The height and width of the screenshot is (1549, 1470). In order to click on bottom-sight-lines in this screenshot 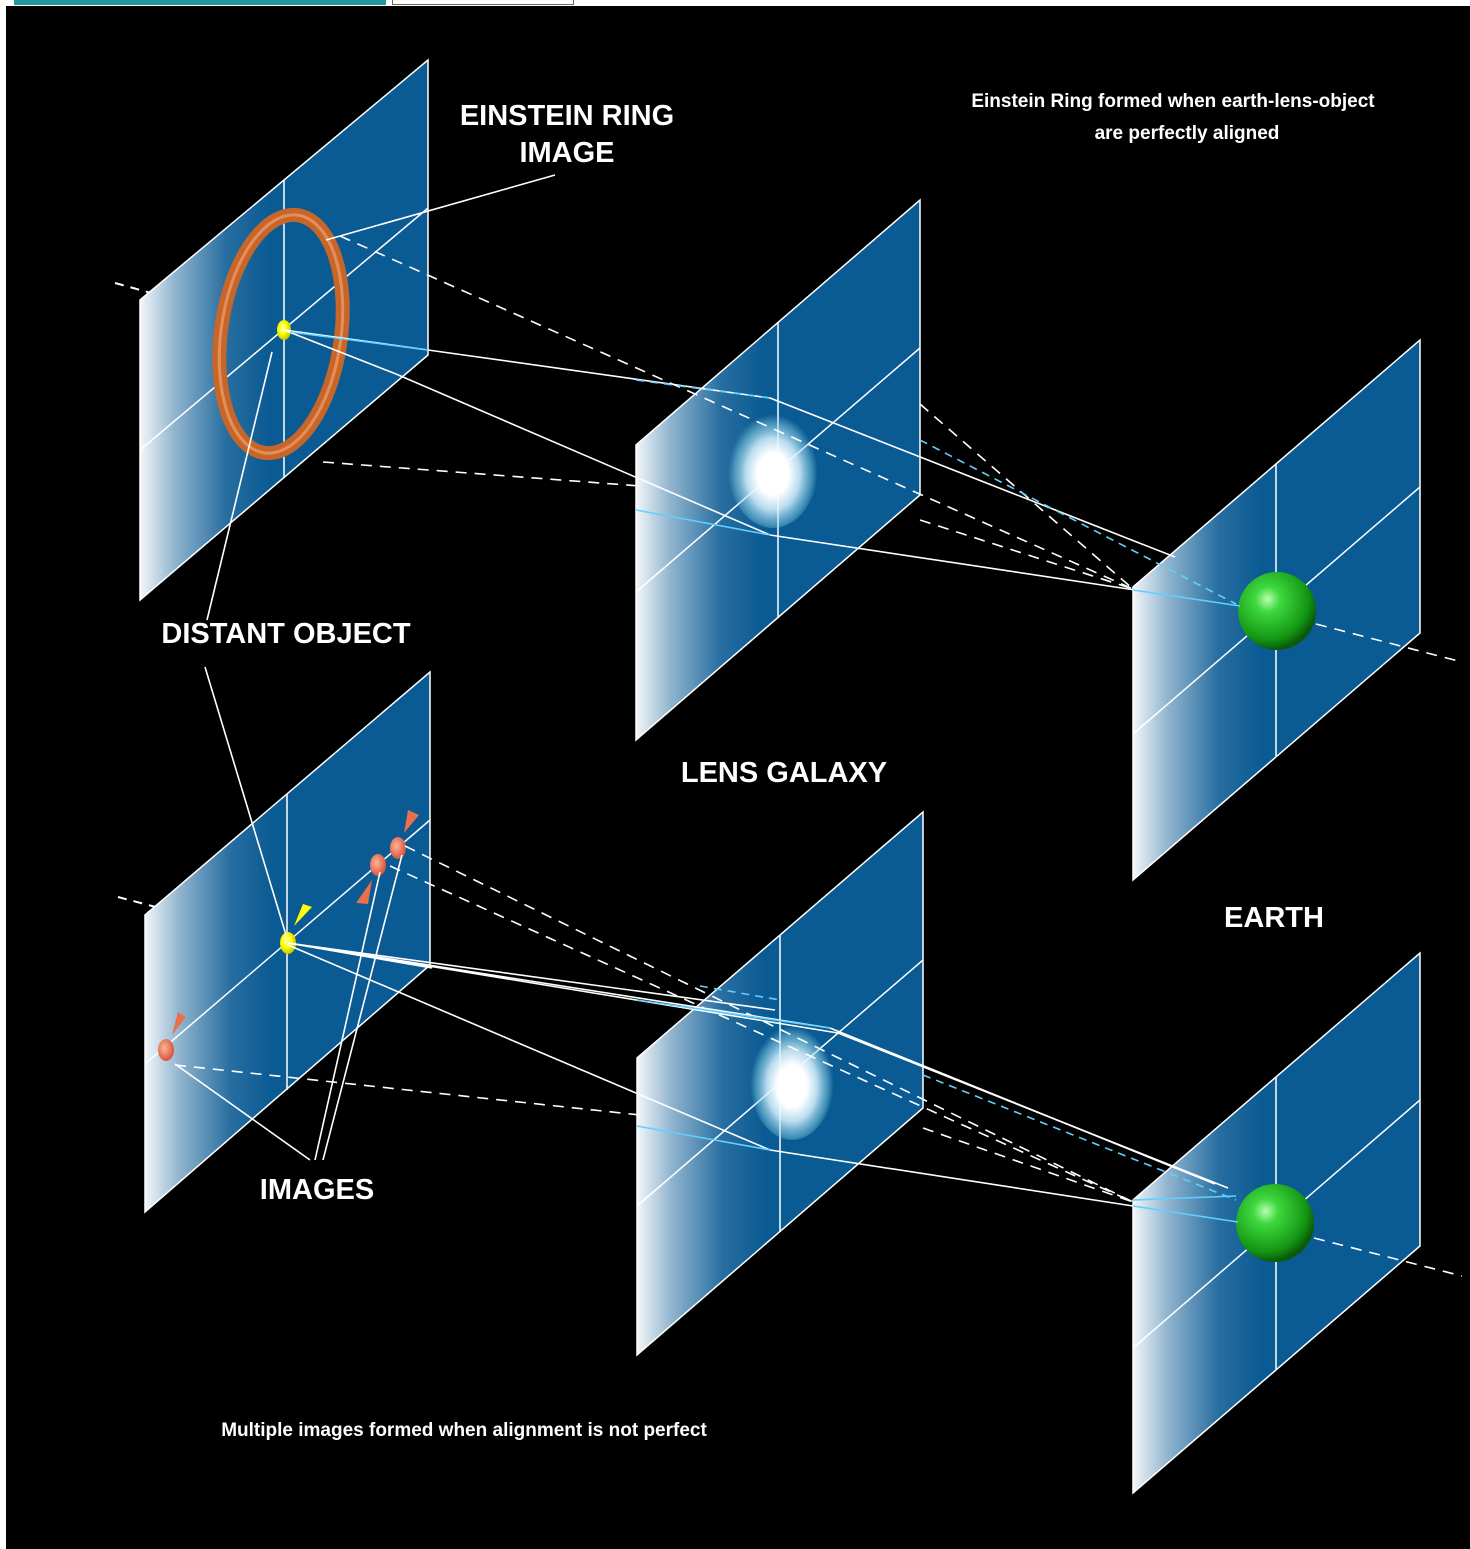, I will do `click(758, 1074)`.